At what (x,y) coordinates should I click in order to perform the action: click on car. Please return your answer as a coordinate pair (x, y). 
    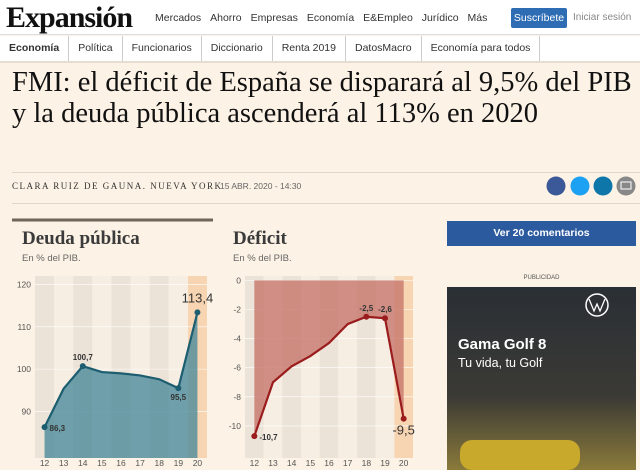
    Looking at the image, I should click on (520, 455).